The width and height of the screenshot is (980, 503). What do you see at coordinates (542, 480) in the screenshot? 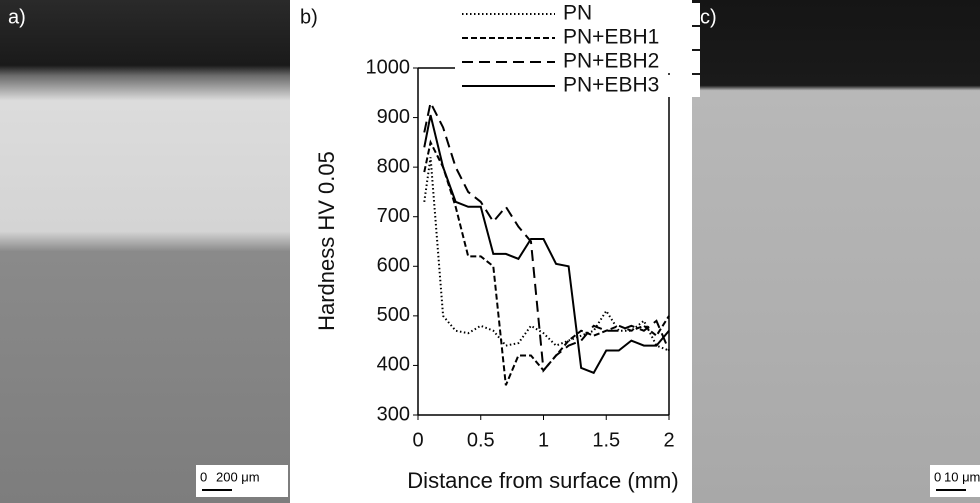
I see `x-axis-label: Distance from surface (mm)` at bounding box center [542, 480].